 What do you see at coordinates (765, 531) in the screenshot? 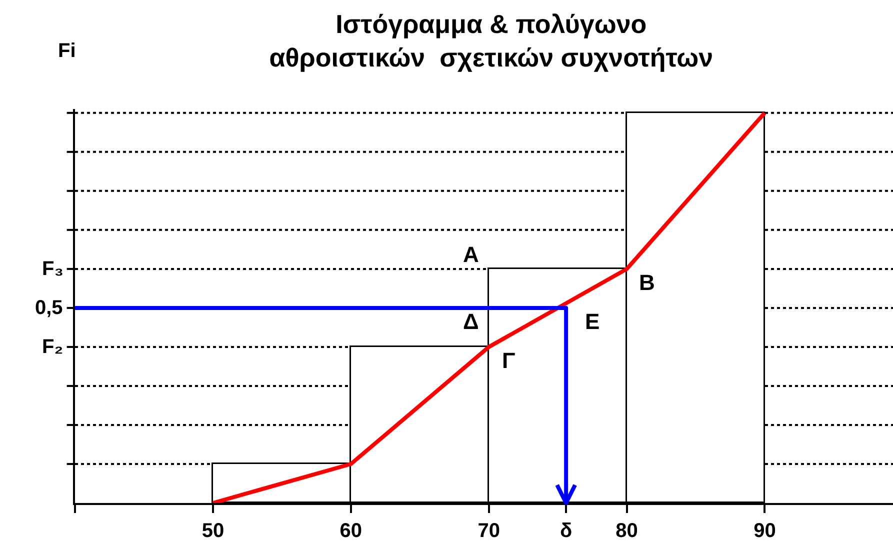
I see `x-tick-label: 90` at bounding box center [765, 531].